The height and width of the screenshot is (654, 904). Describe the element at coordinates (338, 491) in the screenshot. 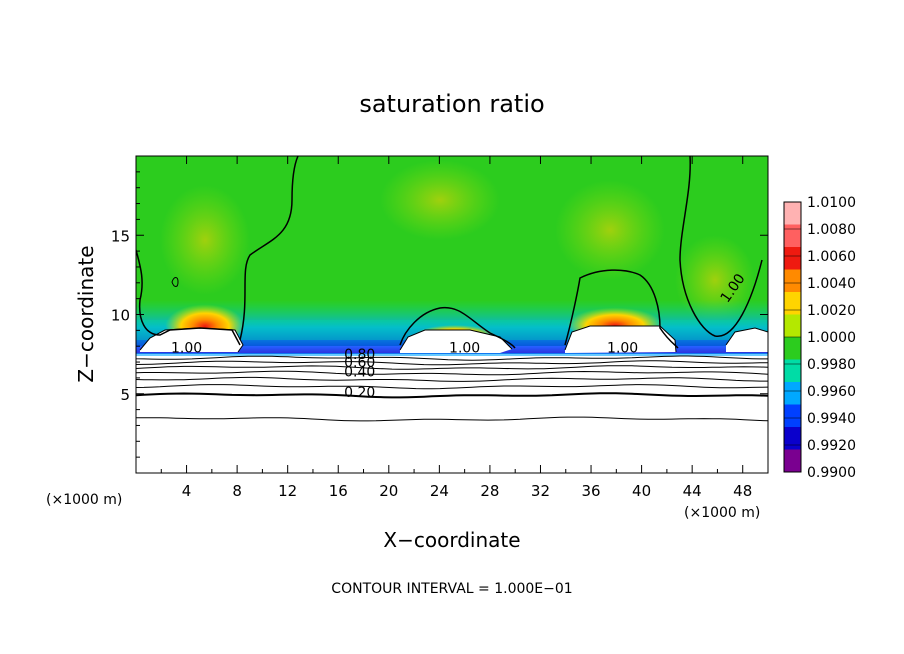

I see `x-tick-label: 16` at that location.